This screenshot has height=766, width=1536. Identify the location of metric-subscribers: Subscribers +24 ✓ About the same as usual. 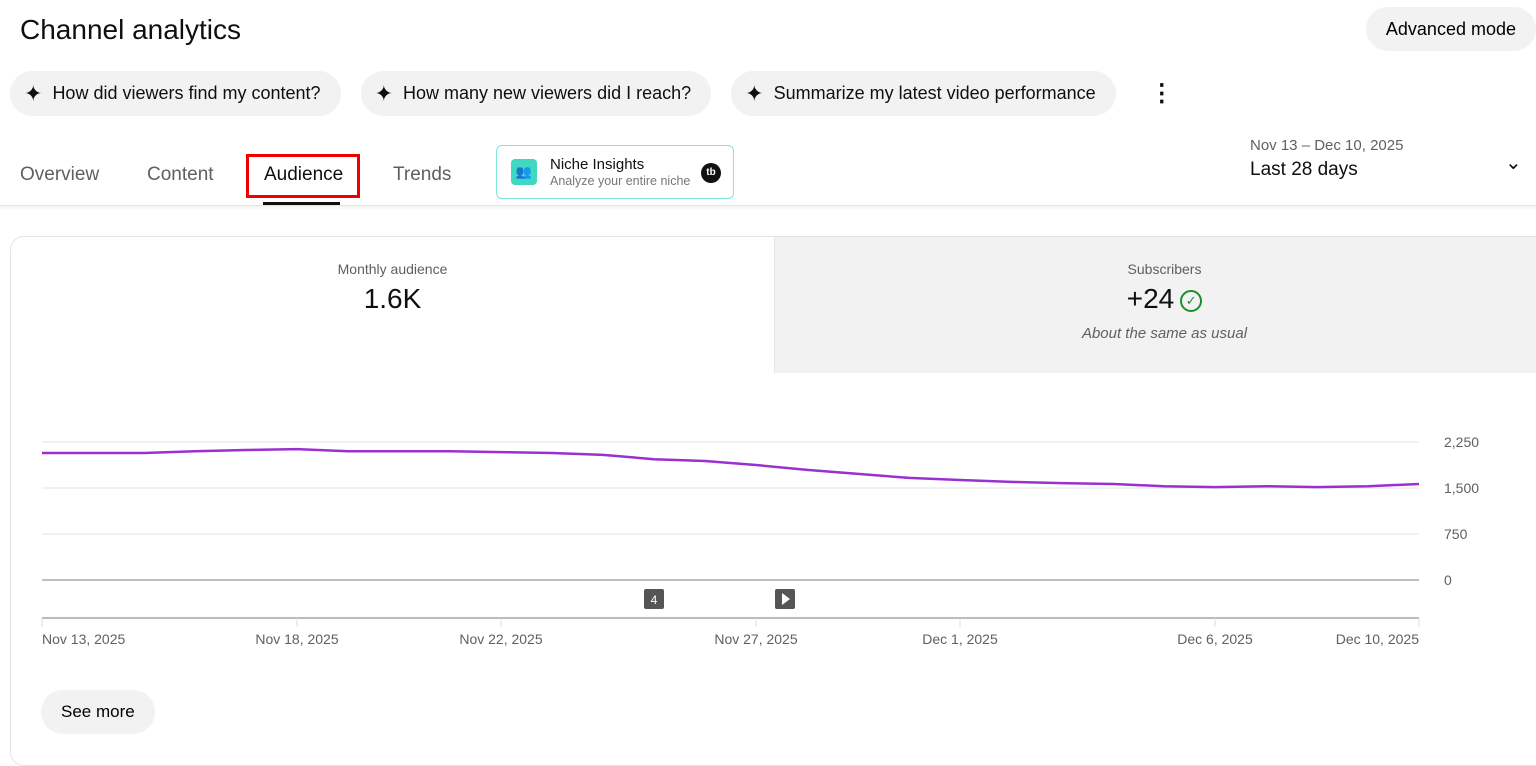
(1155, 305).